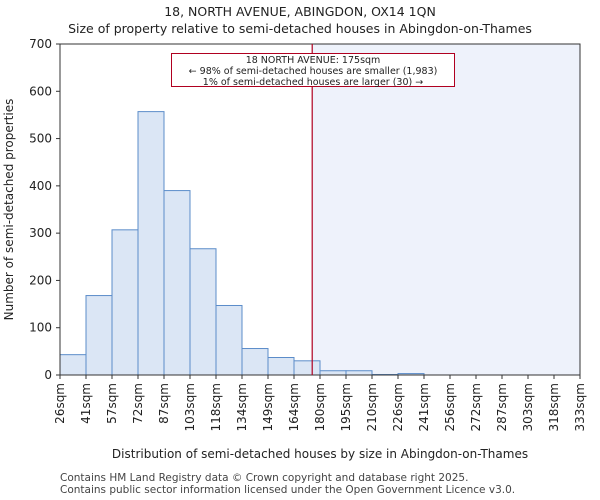  Describe the element at coordinates (307, 368) in the screenshot. I see `bar-164sqm` at that location.